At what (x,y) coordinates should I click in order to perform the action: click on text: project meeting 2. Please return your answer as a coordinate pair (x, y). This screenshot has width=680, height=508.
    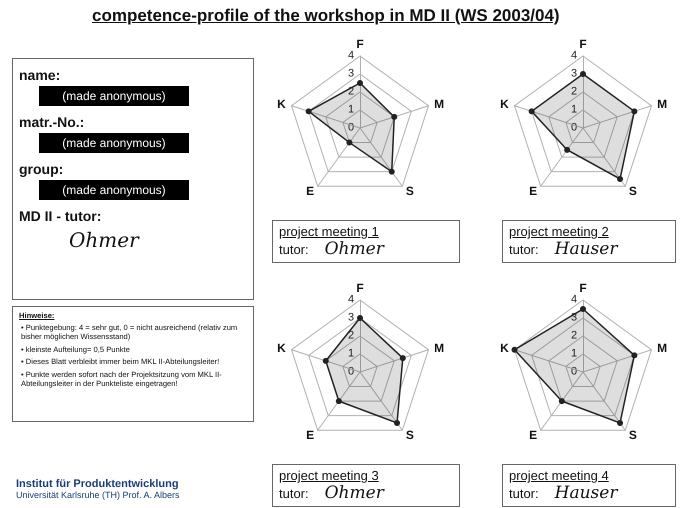
    Looking at the image, I should click on (559, 231).